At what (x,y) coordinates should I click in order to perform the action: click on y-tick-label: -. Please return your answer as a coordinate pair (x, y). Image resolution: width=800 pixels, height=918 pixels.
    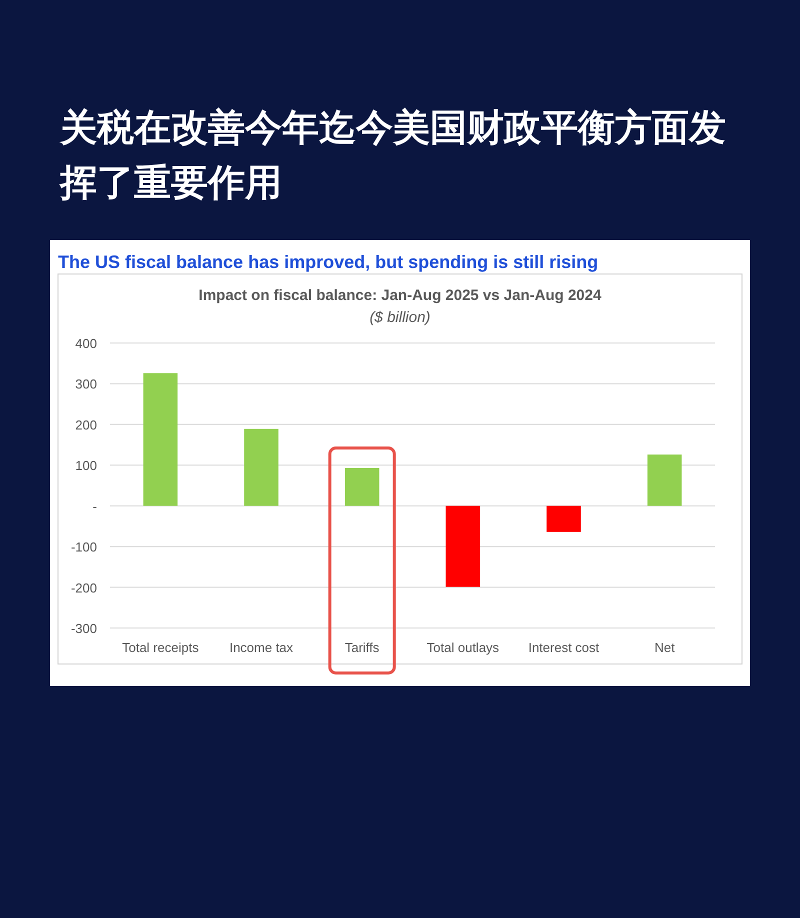
    Looking at the image, I should click on (94, 506).